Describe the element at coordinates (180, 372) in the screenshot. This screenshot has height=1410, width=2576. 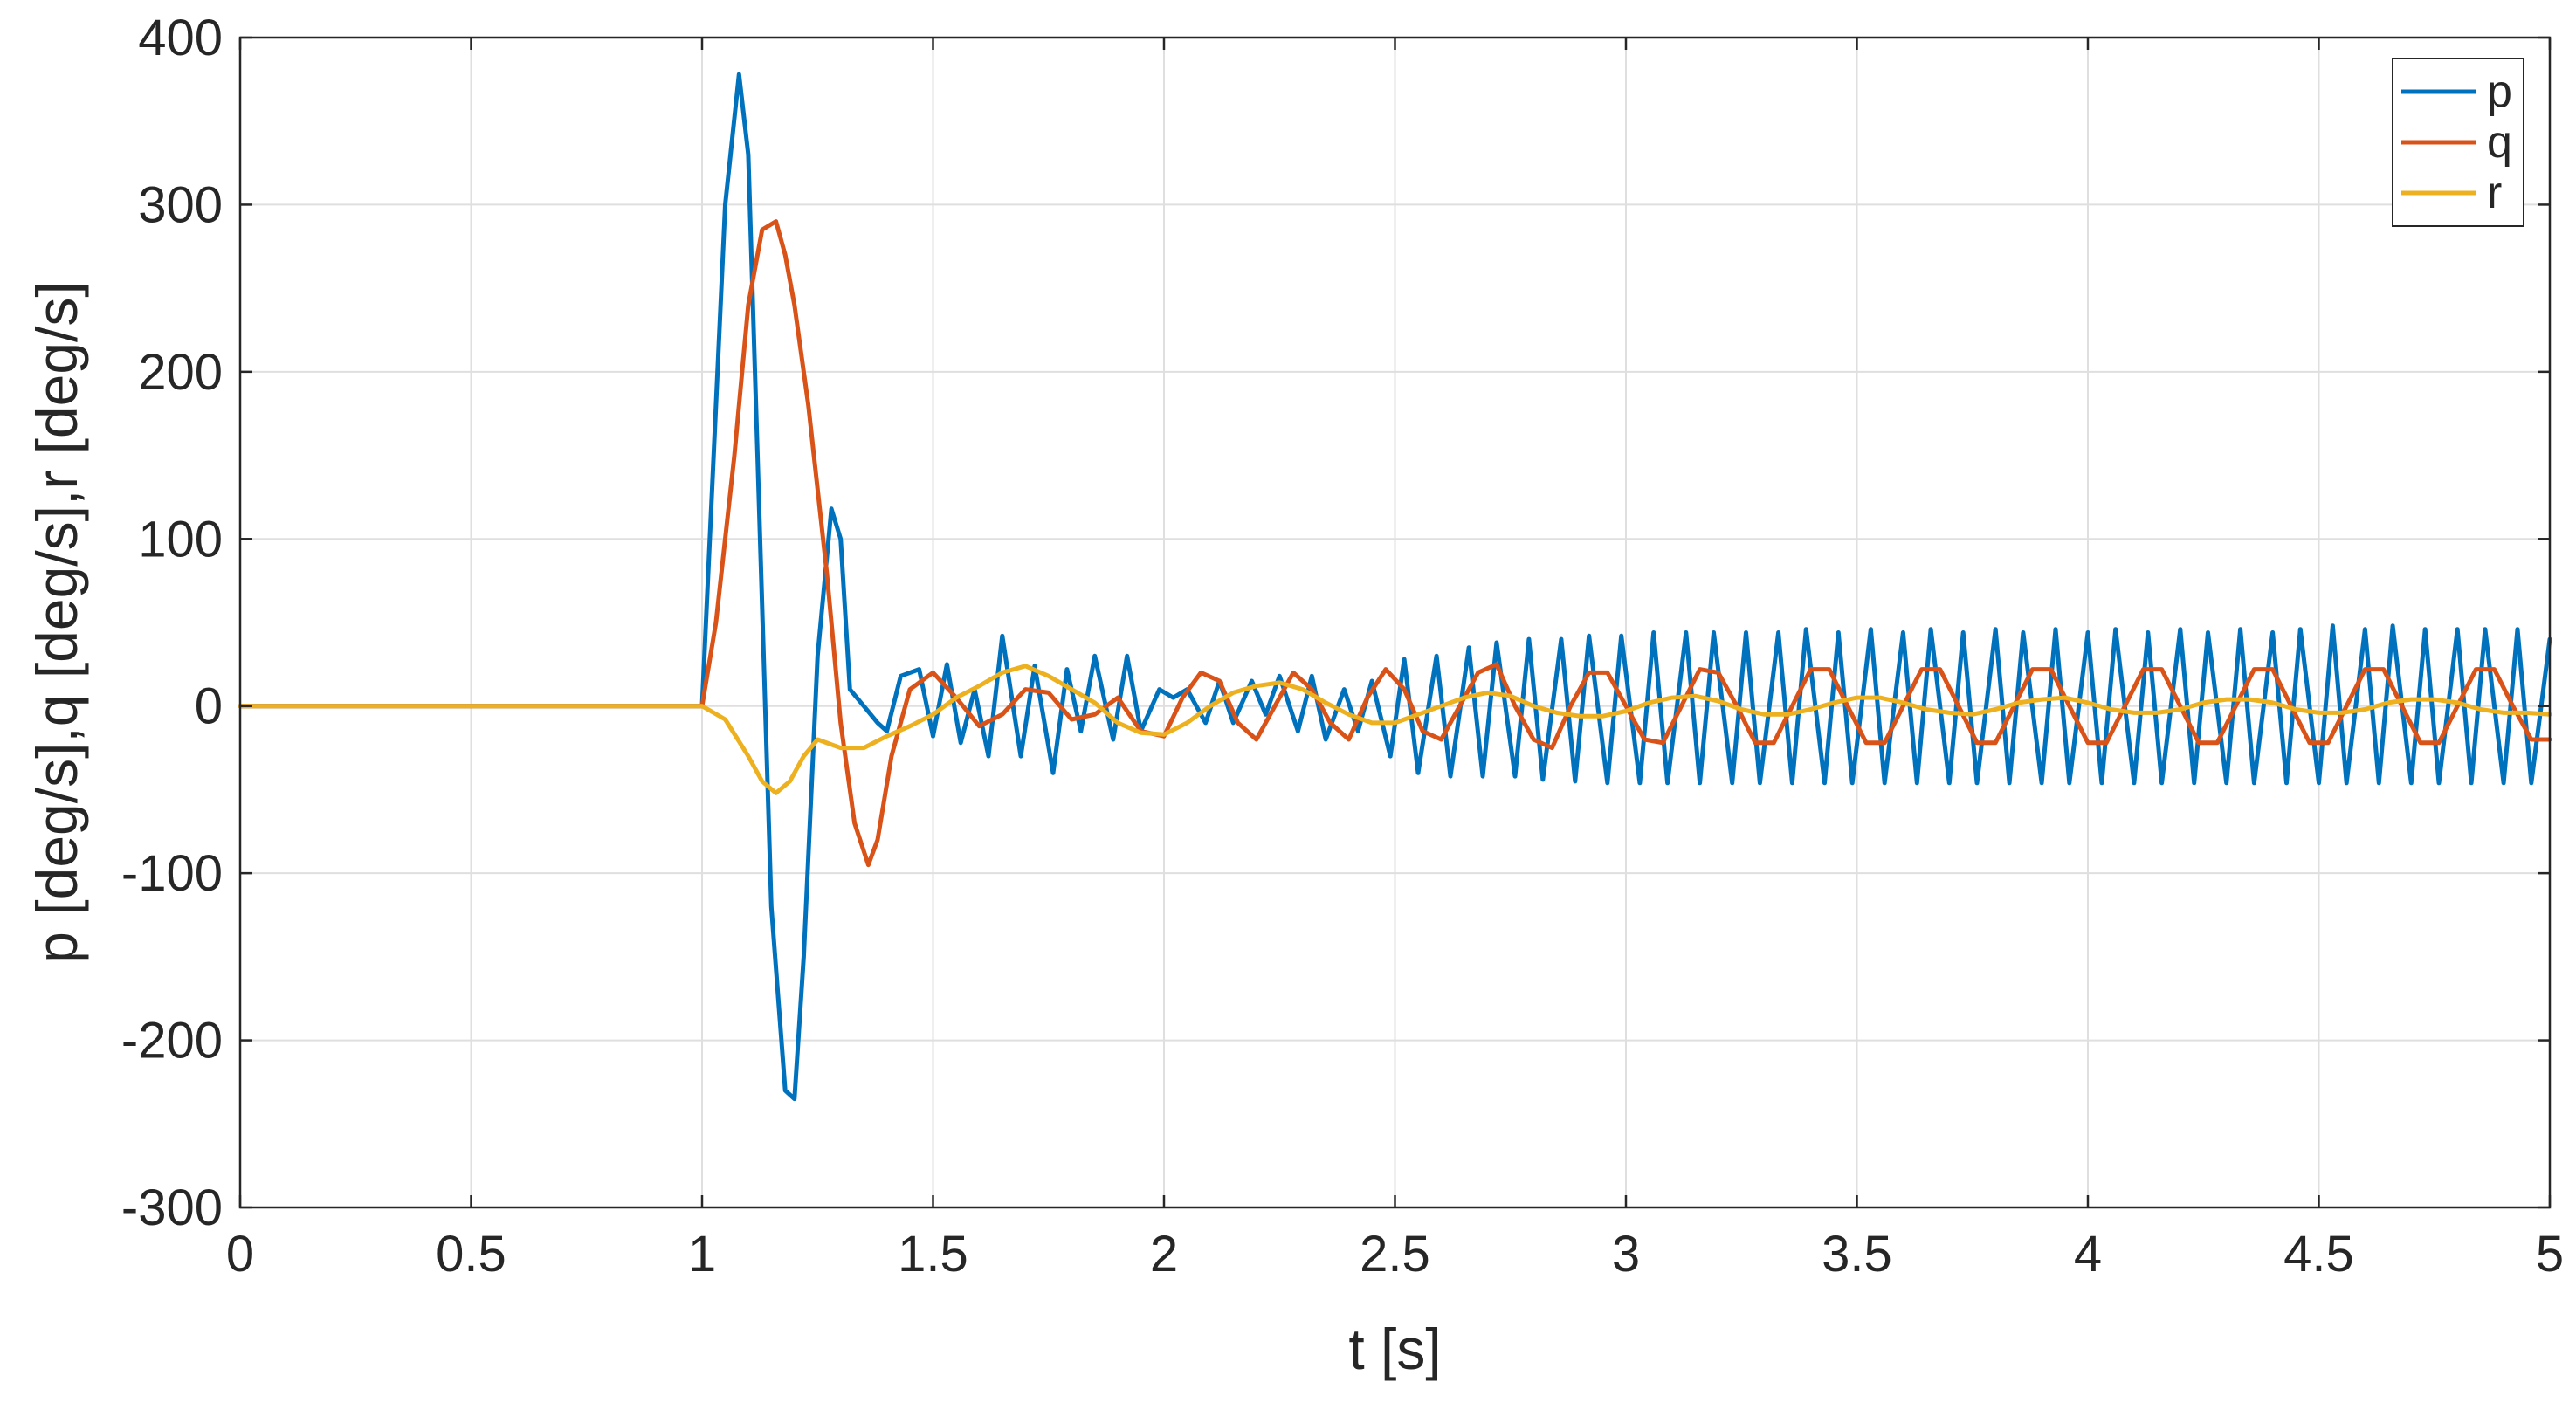
I see `y-tick-label: 200` at that location.